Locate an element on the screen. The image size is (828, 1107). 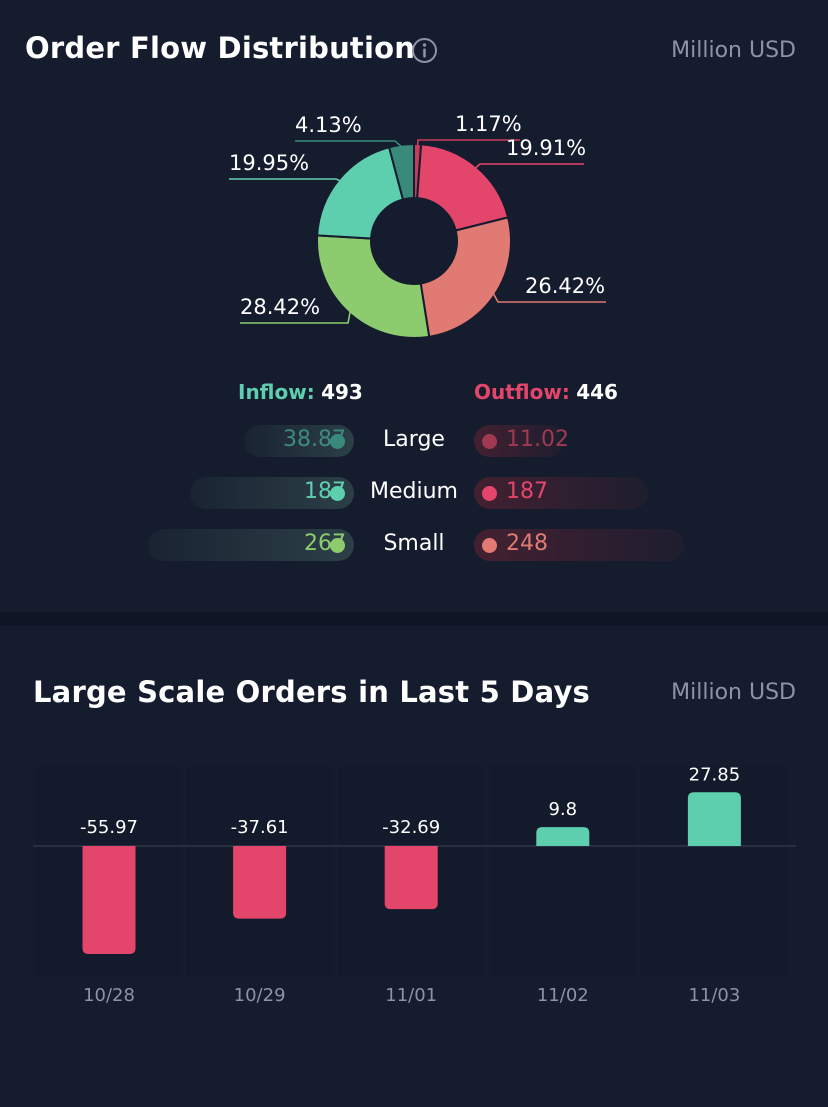
large-orders-title: Large Scale Orders in Last 5 Days is located at coordinates (312, 692).